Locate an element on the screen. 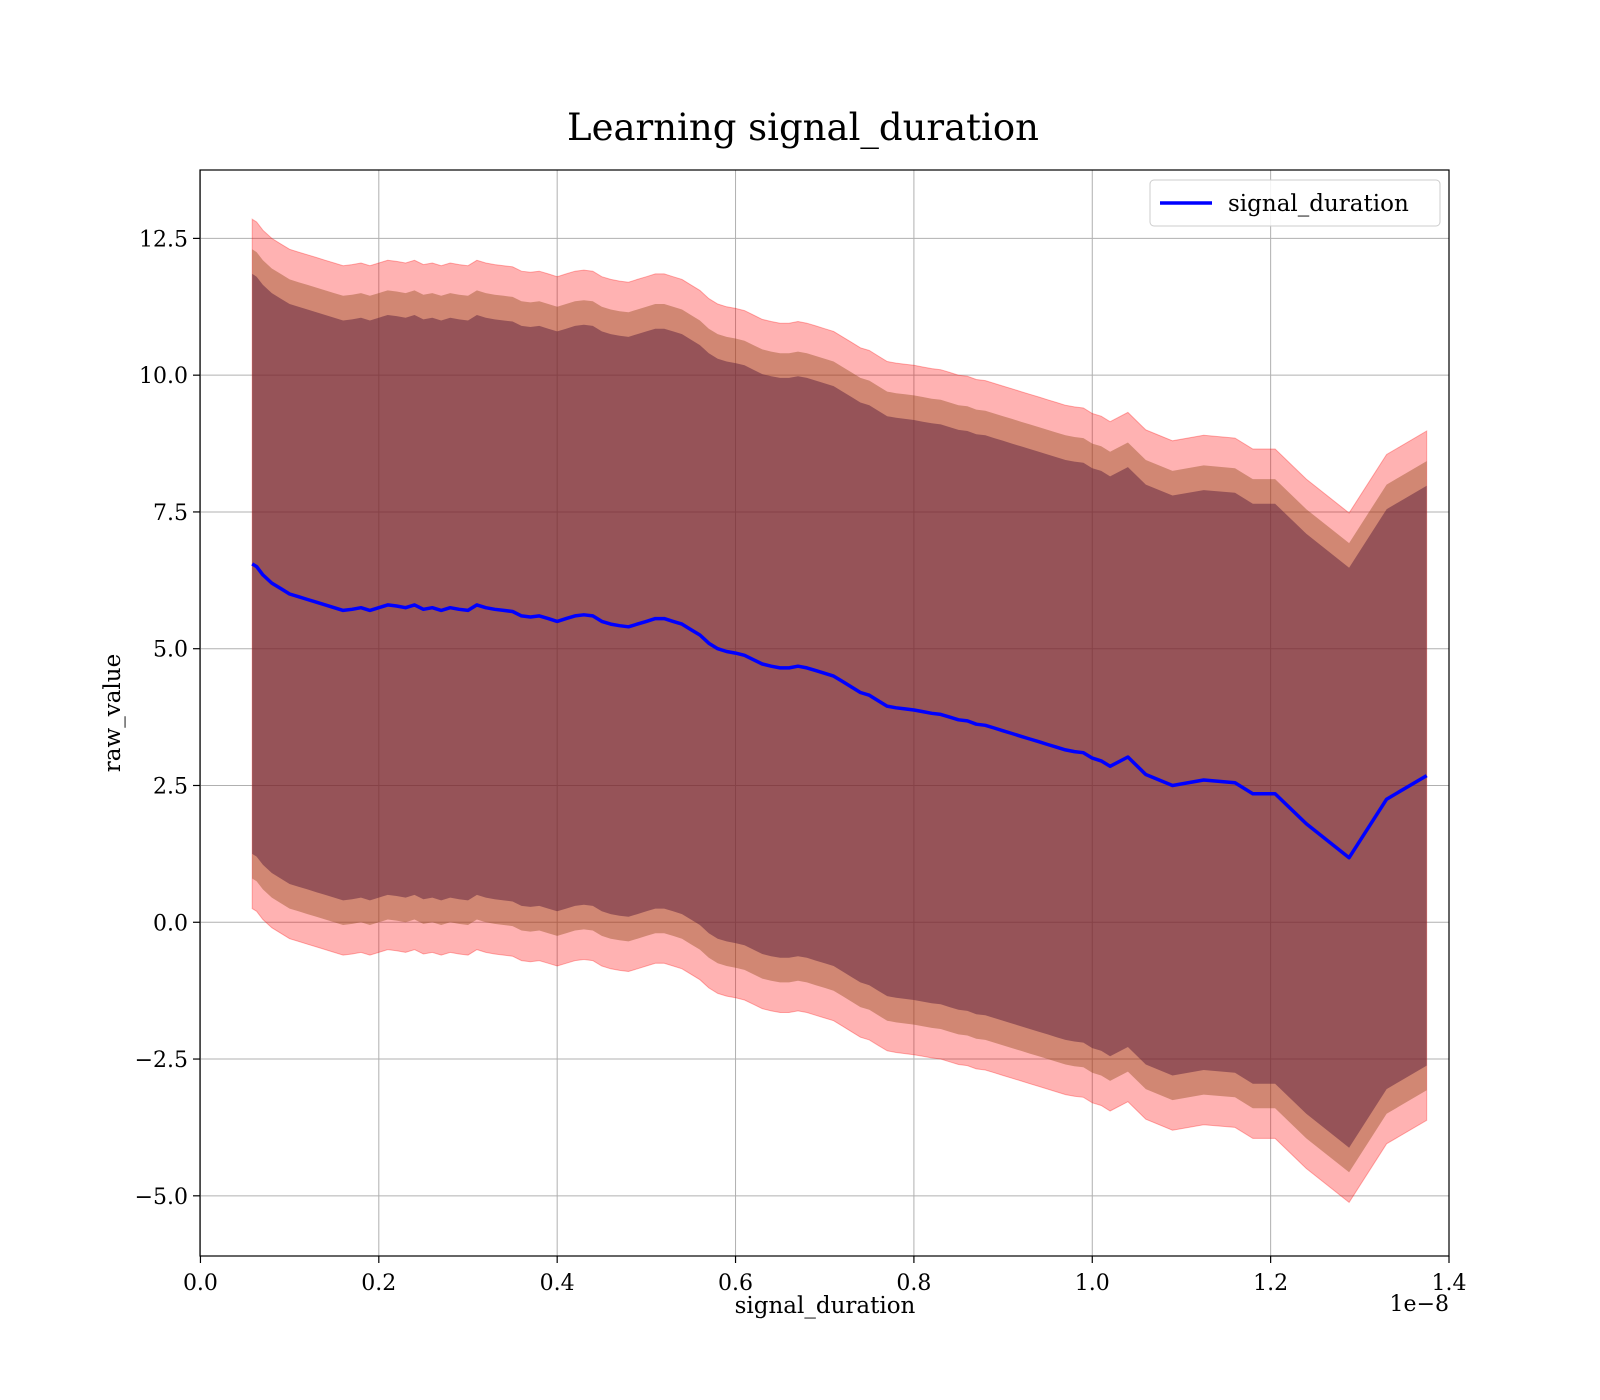  y-tick-label: 7.5 is located at coordinates (170, 513).